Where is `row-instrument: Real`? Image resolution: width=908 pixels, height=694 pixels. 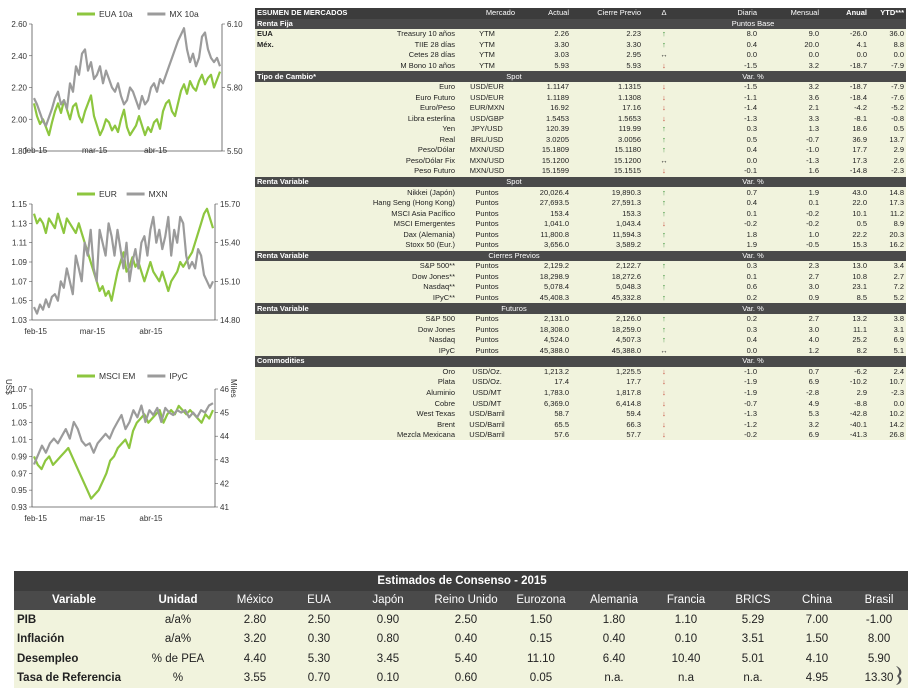
row-instrument: Real is located at coordinates (376, 140).